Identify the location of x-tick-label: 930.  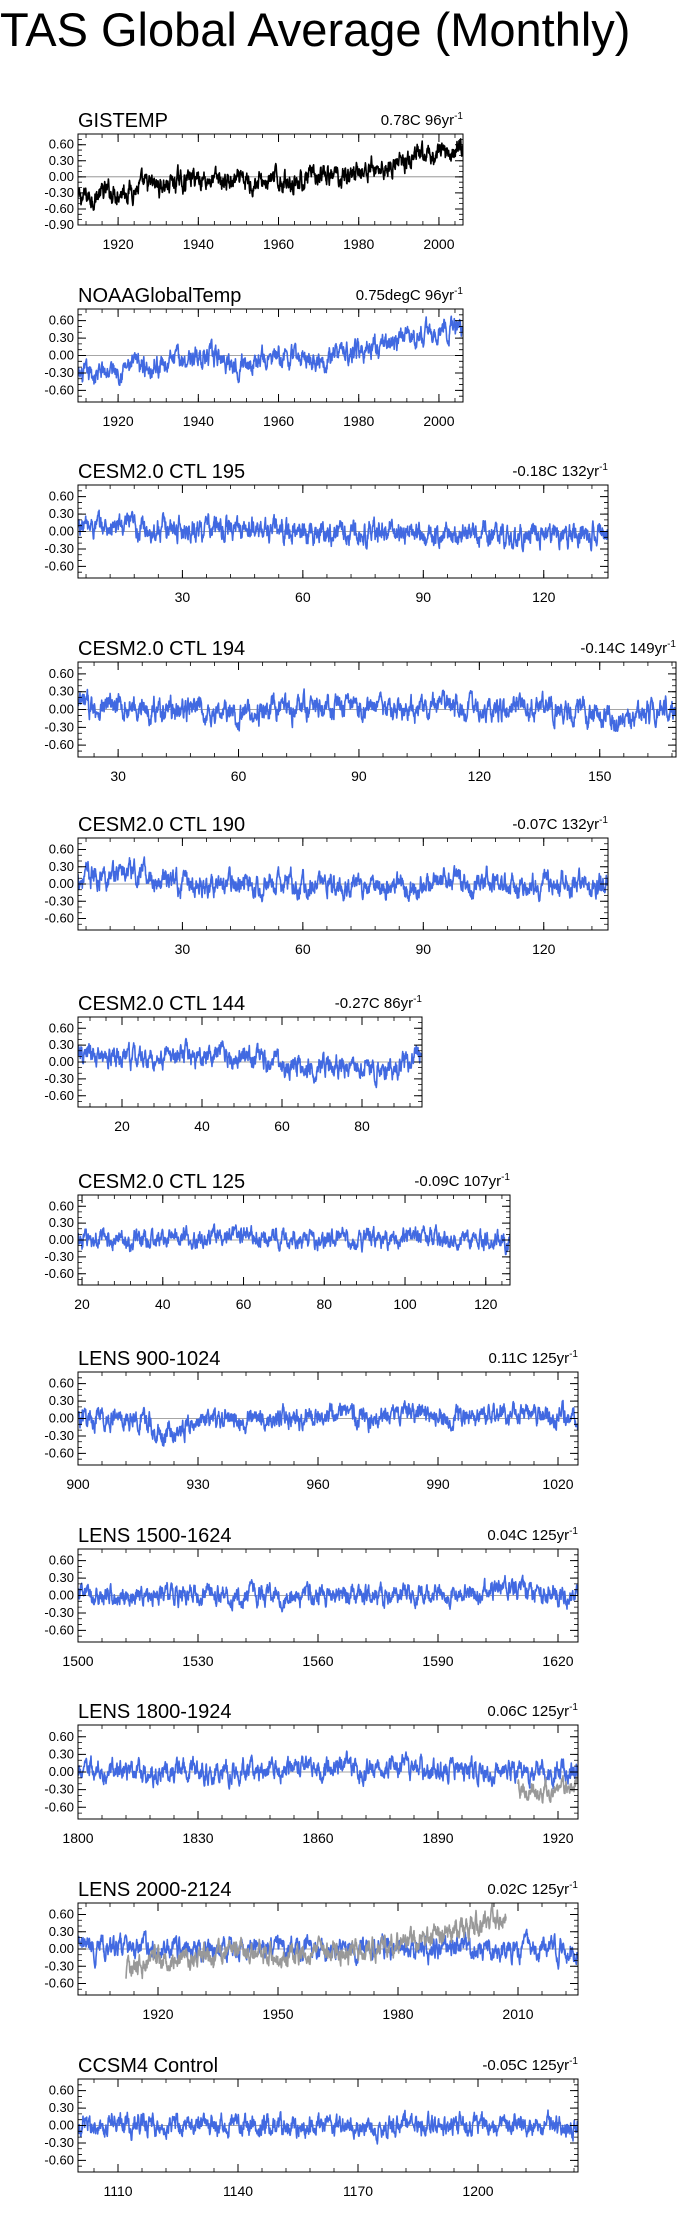
(198, 1484).